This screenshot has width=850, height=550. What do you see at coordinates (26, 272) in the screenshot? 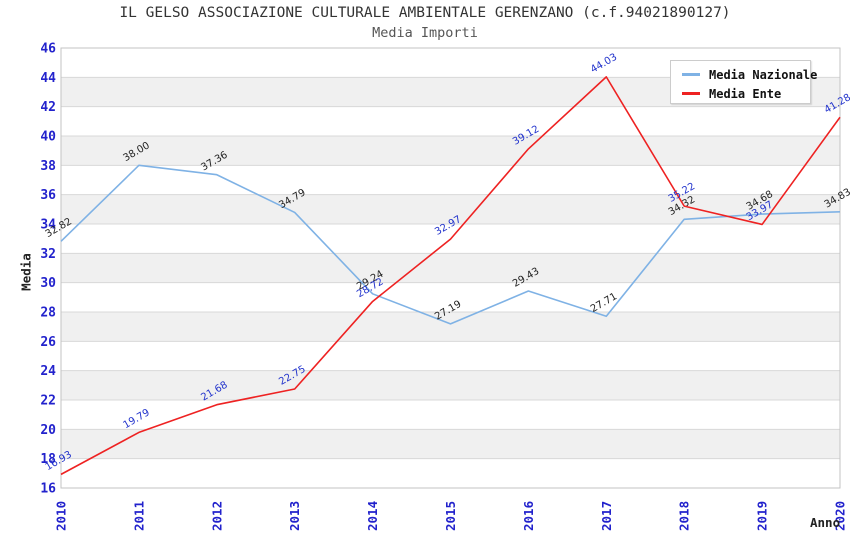
I see `y-axis-title: Media` at bounding box center [26, 272].